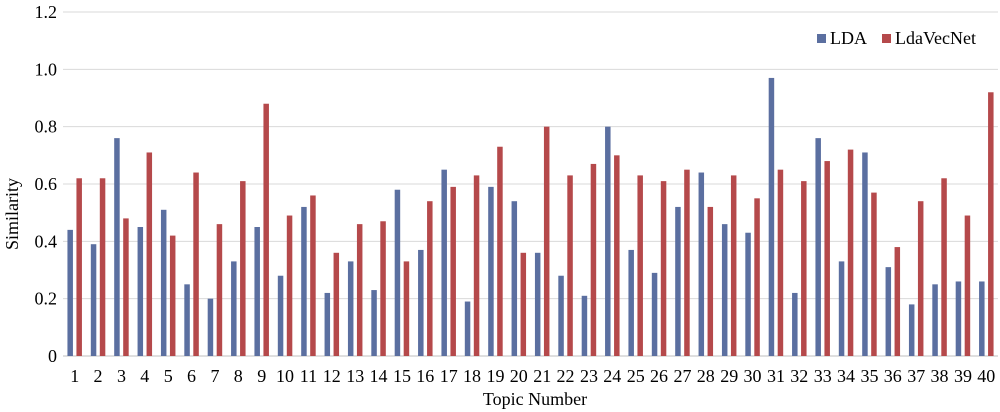 This screenshot has width=1000, height=412. I want to click on x-tick-label: 16, so click(425, 376).